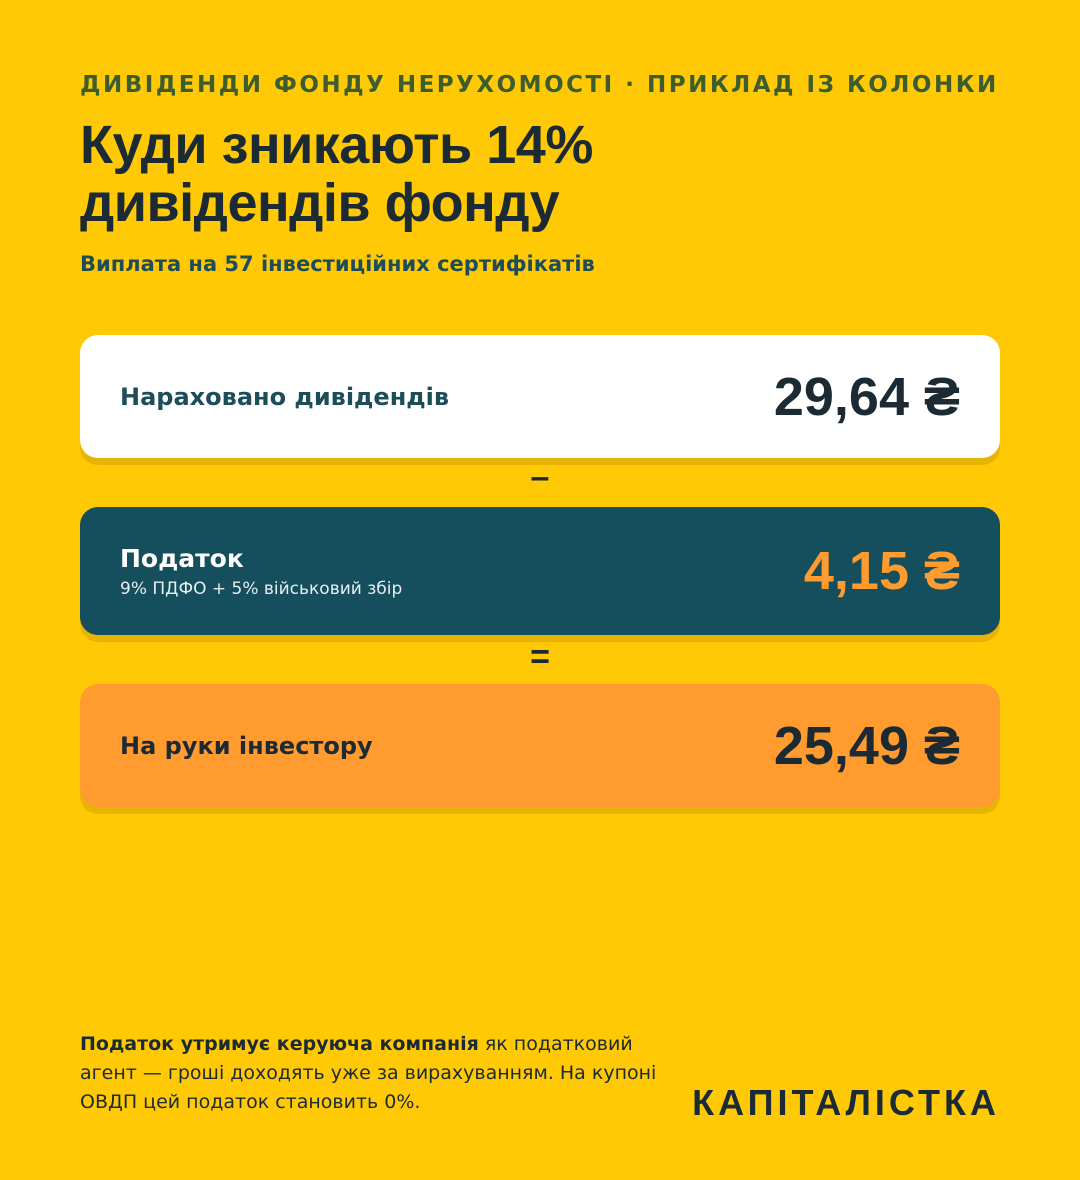 The width and height of the screenshot is (1080, 1180). I want to click on tax-text-group: Податок 9% ПДФО + 5% військовий збір, so click(261, 571).